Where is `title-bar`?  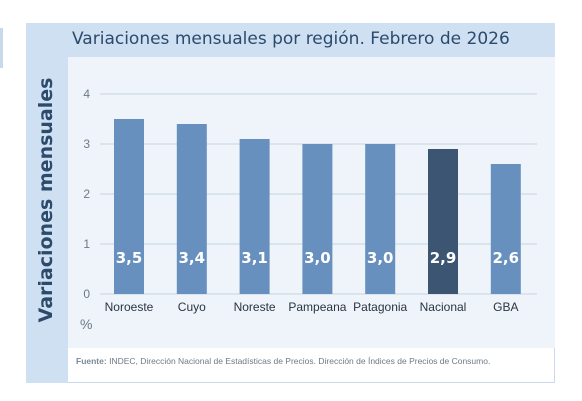
title-bar is located at coordinates (311, 40).